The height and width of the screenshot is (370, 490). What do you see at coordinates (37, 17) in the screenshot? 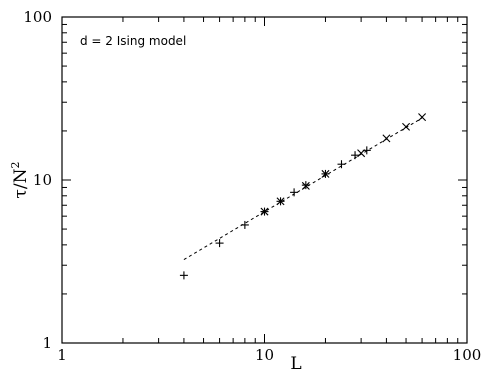
I see `y-tick-label: 100` at bounding box center [37, 17].